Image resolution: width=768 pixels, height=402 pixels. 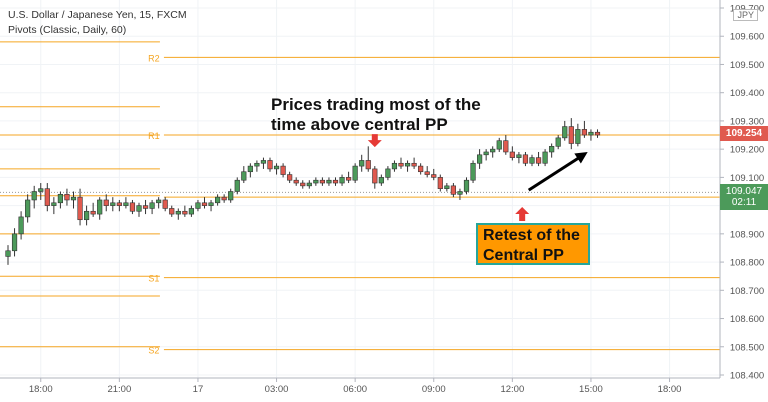 What do you see at coordinates (153, 351) in the screenshot?
I see `pivot-label-s2: S2` at bounding box center [153, 351].